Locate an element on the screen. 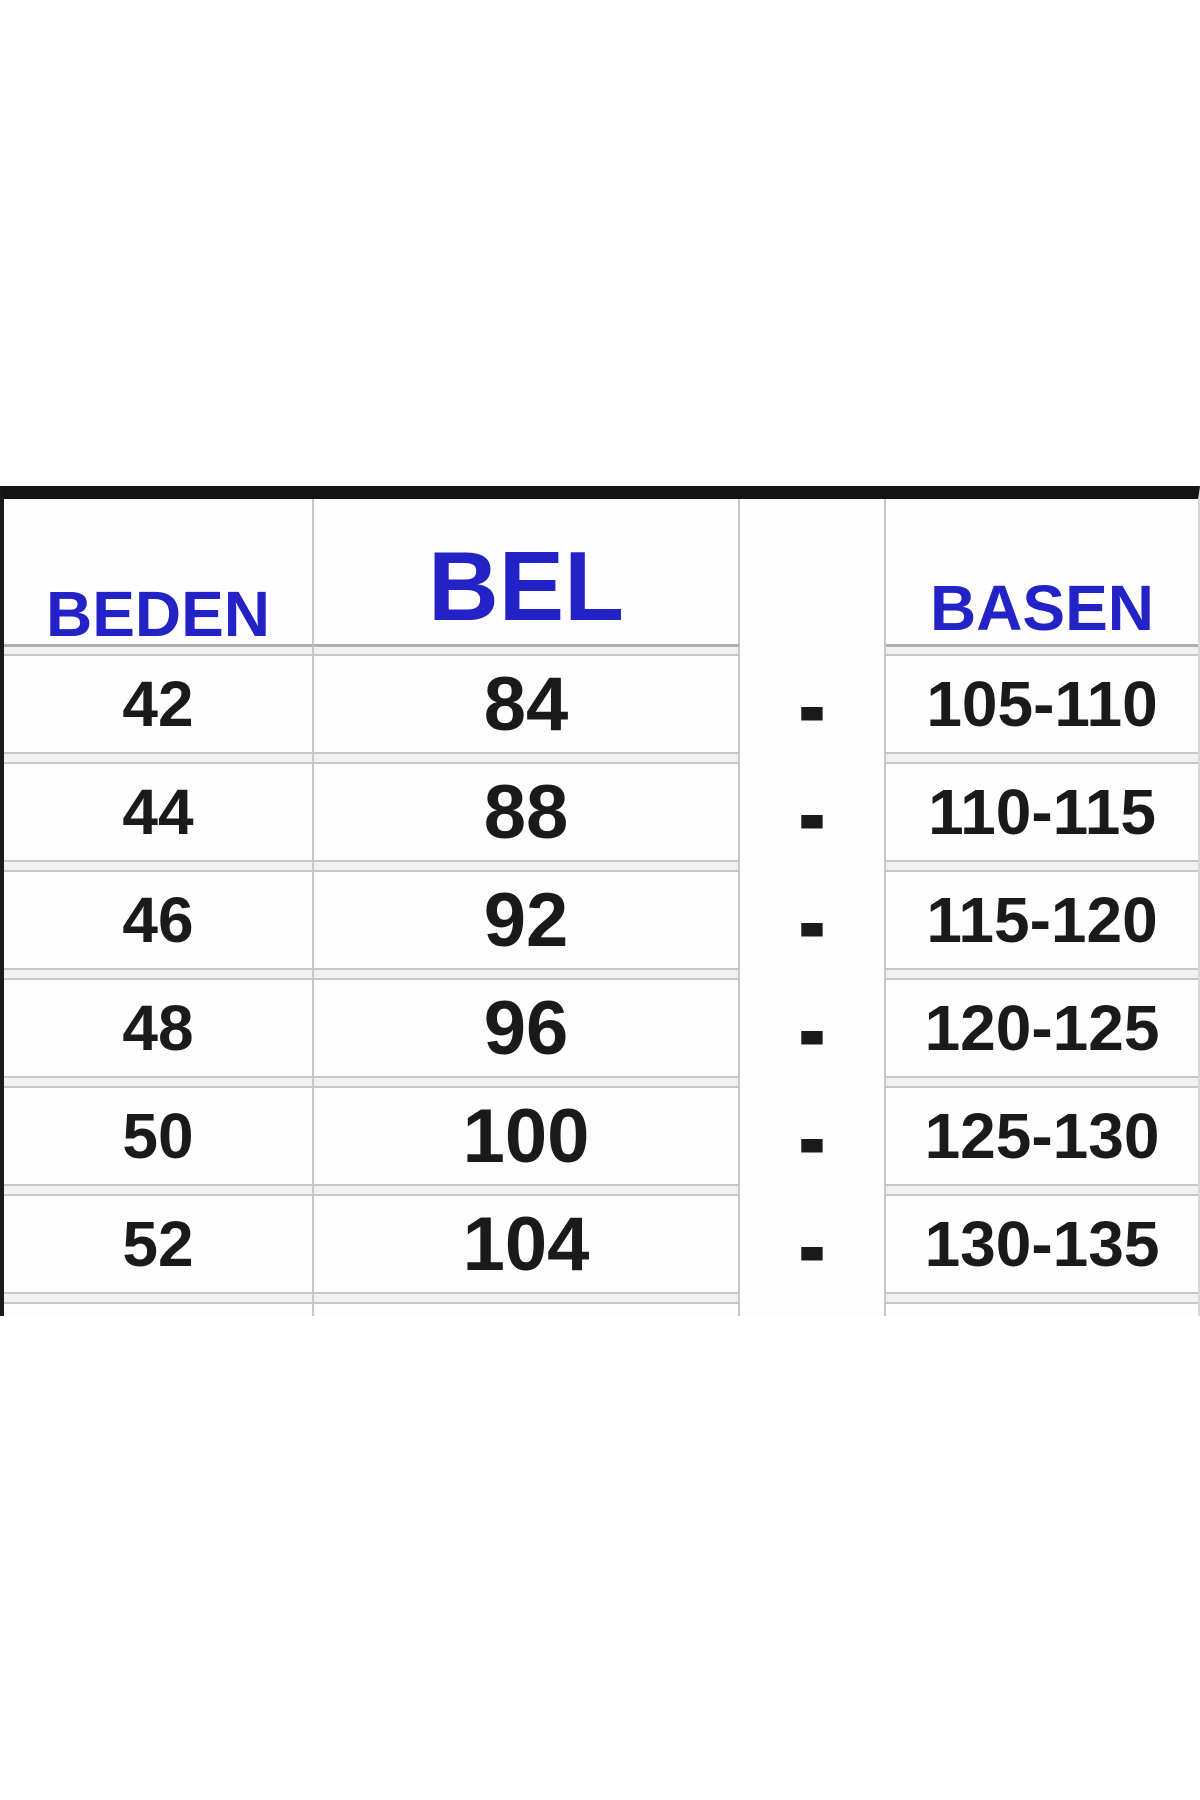 This screenshot has width=1200, height=1800. cell-bel: 84 is located at coordinates (527, 704).